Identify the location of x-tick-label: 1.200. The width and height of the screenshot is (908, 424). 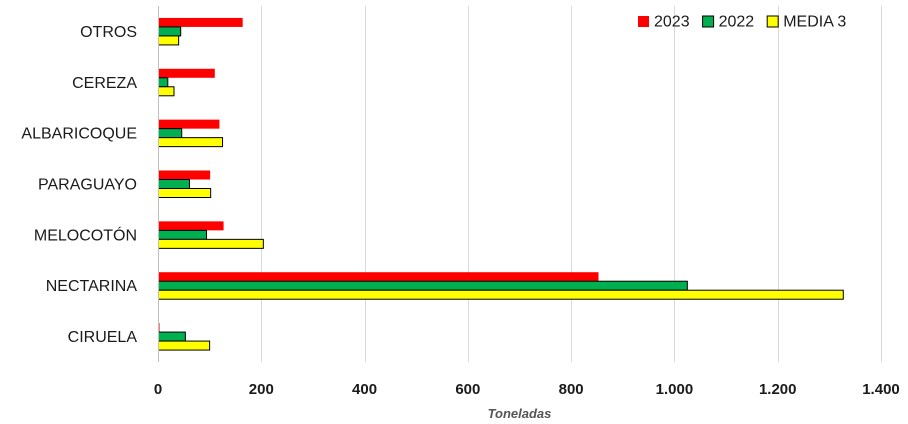
(778, 389).